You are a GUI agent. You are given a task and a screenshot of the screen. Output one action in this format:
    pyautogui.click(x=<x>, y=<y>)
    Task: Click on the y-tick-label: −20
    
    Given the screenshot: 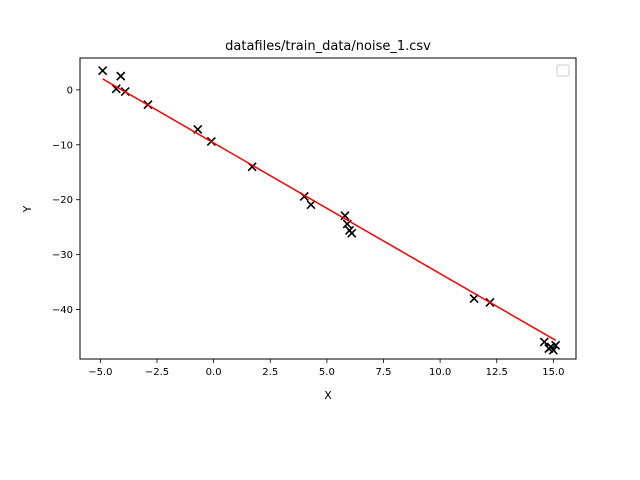 What is the action you would take?
    pyautogui.click(x=62, y=200)
    